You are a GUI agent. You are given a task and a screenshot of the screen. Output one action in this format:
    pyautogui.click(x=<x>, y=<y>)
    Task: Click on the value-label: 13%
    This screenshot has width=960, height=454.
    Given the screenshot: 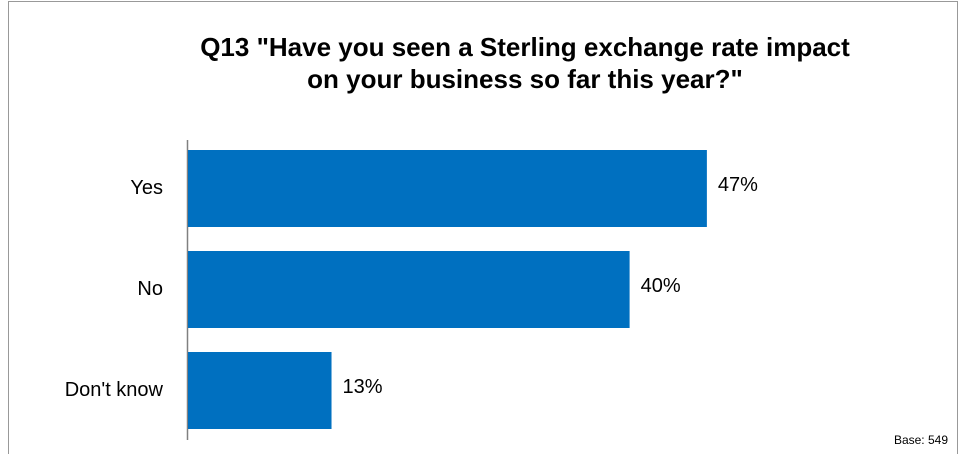 What is the action you would take?
    pyautogui.click(x=363, y=387)
    